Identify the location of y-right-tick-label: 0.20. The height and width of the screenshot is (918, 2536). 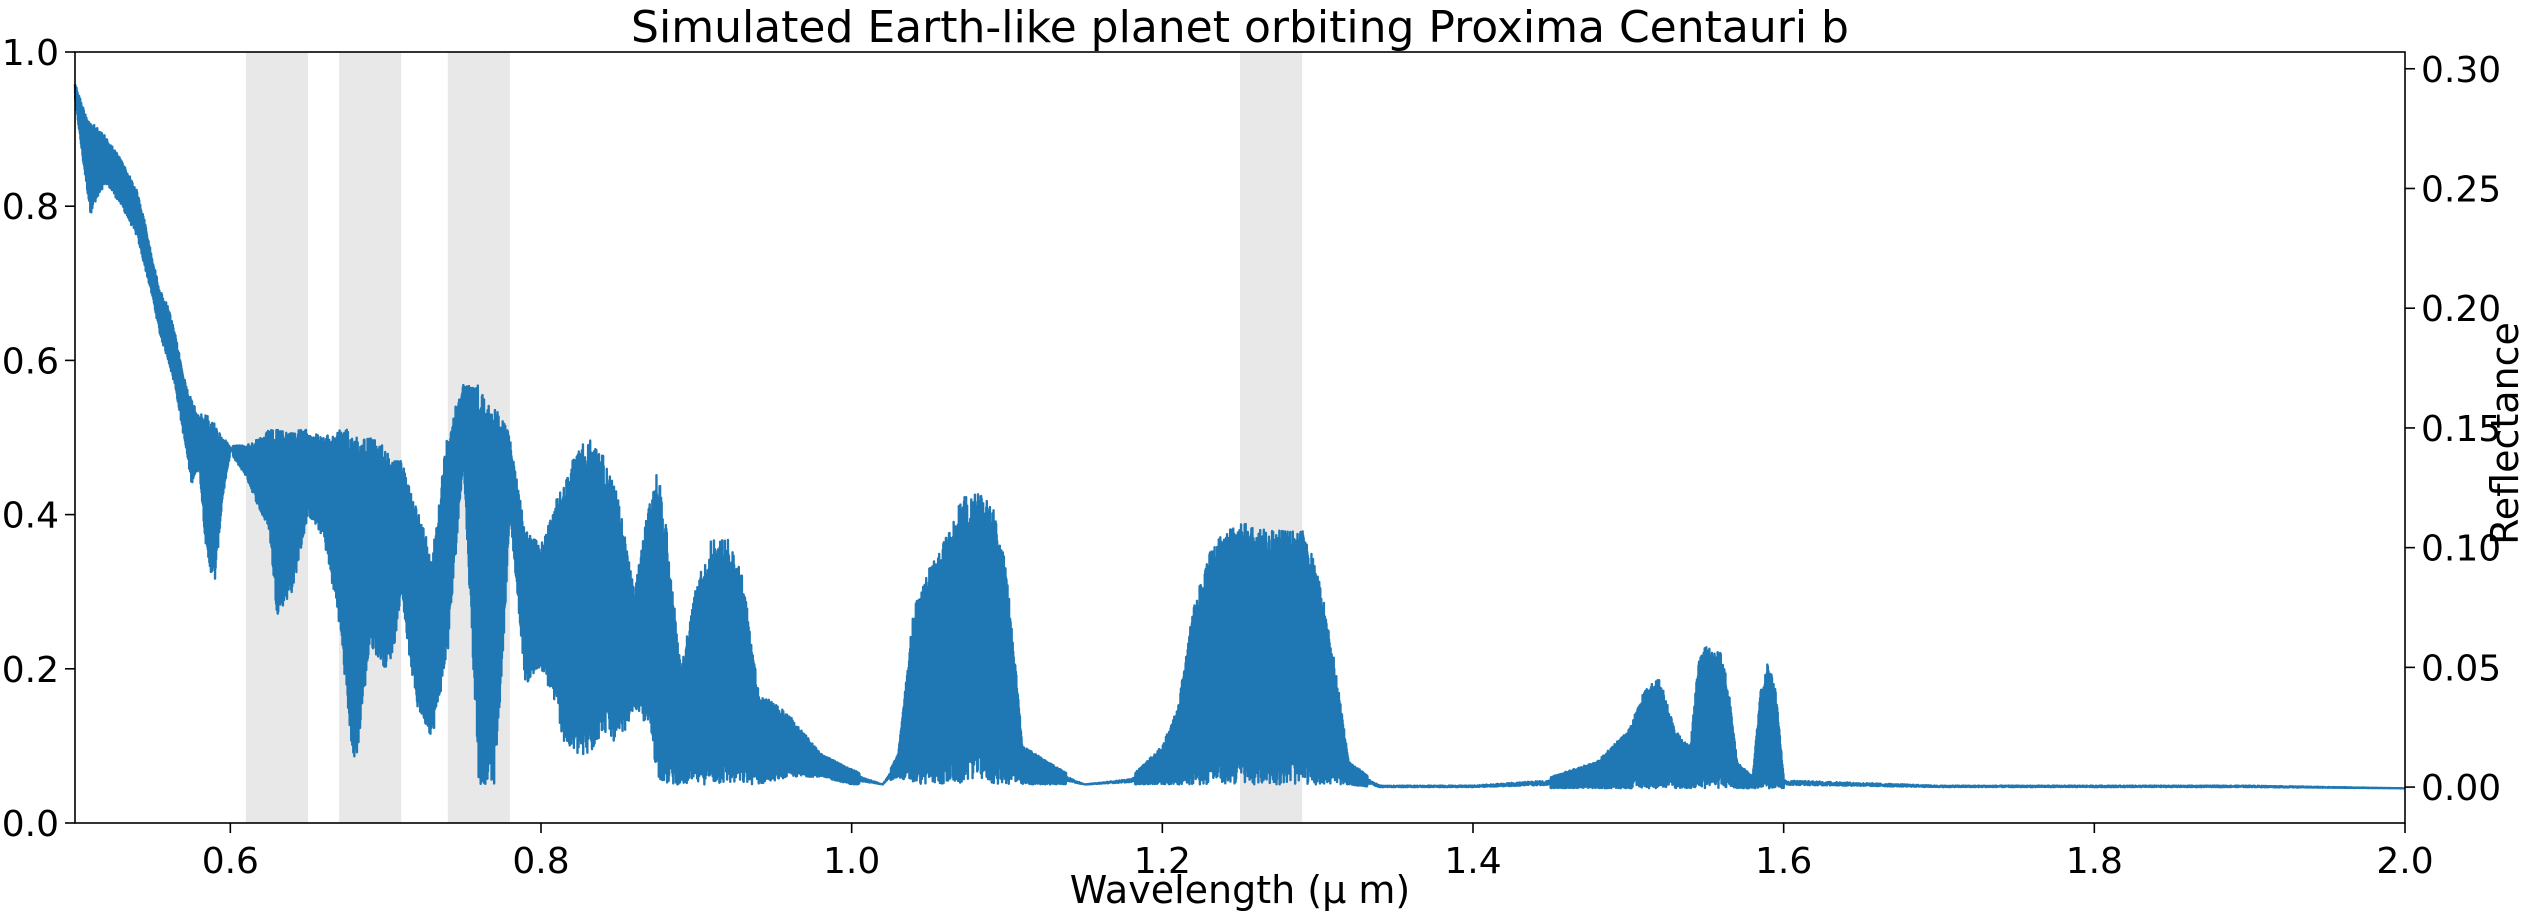
(2461, 309).